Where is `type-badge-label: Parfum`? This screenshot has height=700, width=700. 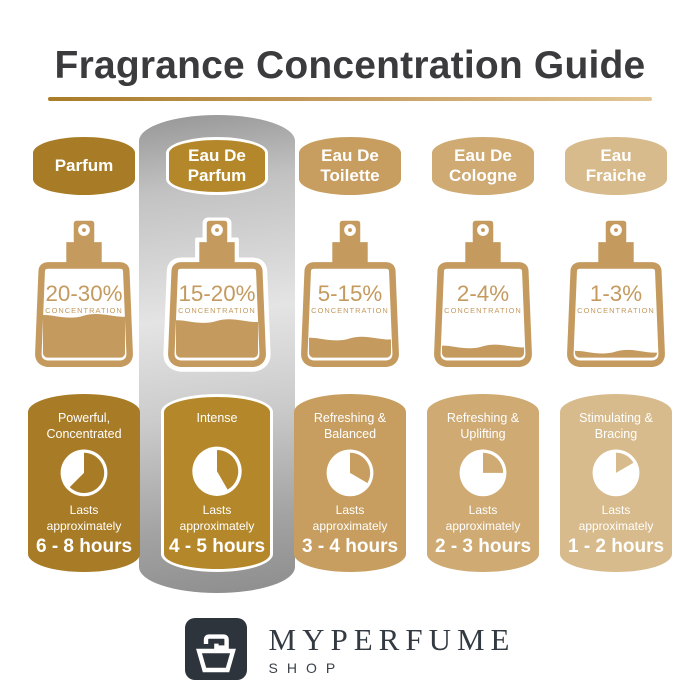 type-badge-label: Parfum is located at coordinates (84, 165).